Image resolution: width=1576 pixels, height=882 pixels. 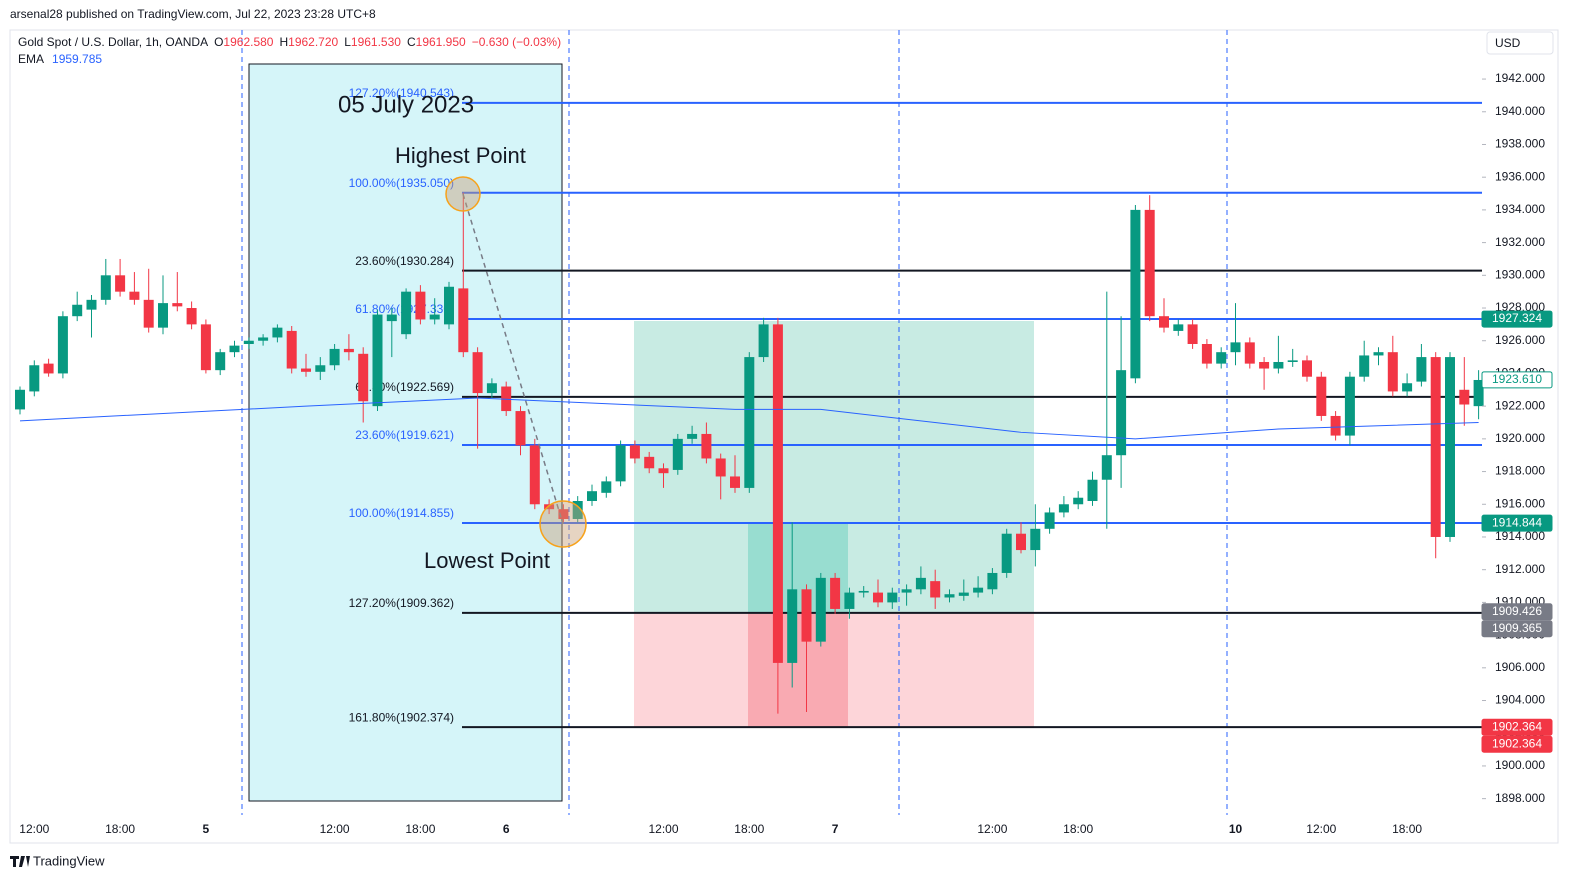 I want to click on y-tick-label: 1916.000, so click(x=1520, y=503).